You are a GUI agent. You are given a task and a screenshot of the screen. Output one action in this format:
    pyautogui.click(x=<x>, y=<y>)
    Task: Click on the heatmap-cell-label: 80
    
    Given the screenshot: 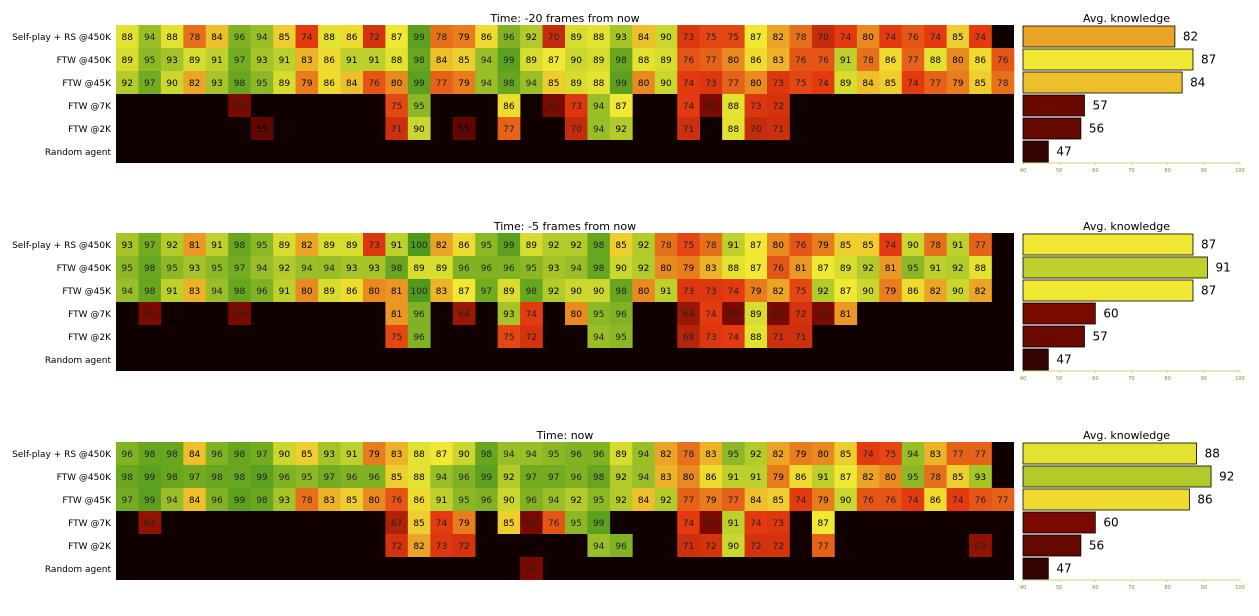 What is the action you would take?
    pyautogui.click(x=644, y=84)
    